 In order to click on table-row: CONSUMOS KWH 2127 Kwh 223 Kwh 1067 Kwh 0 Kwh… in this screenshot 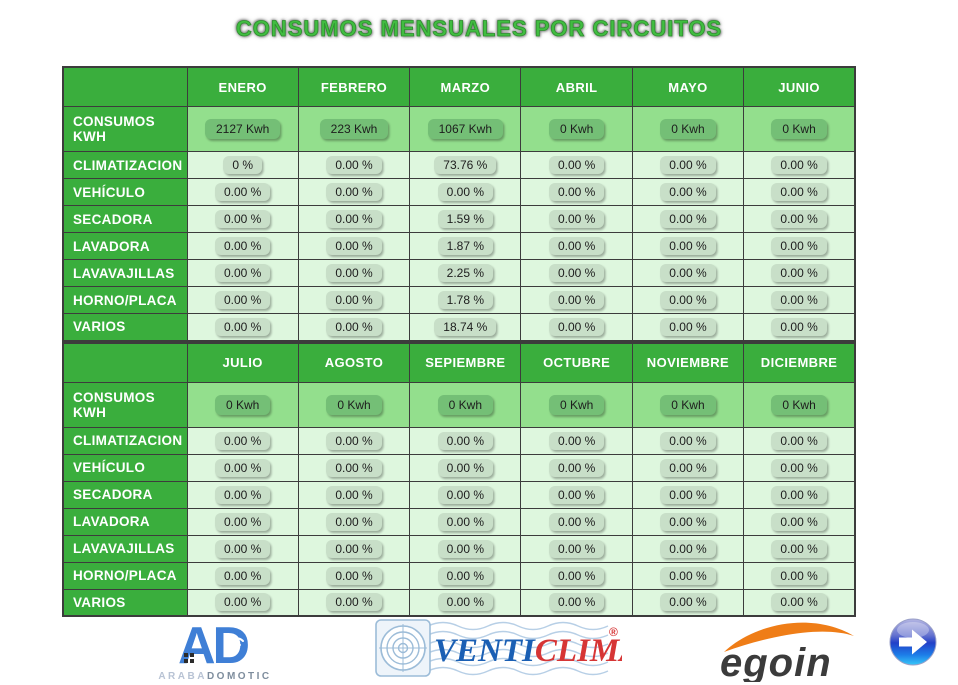, I will do `click(459, 129)`.